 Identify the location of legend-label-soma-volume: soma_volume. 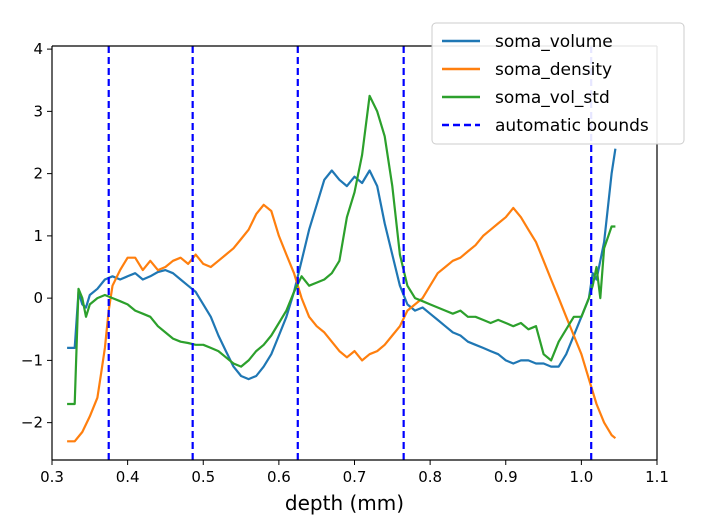
(554, 42).